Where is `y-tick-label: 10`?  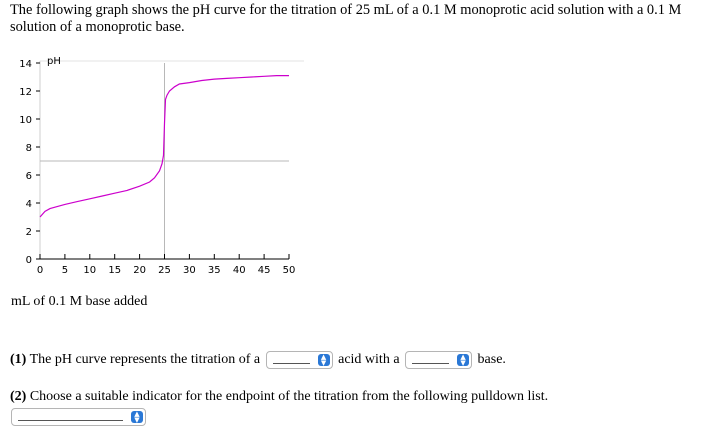 y-tick-label: 10 is located at coordinates (25, 120).